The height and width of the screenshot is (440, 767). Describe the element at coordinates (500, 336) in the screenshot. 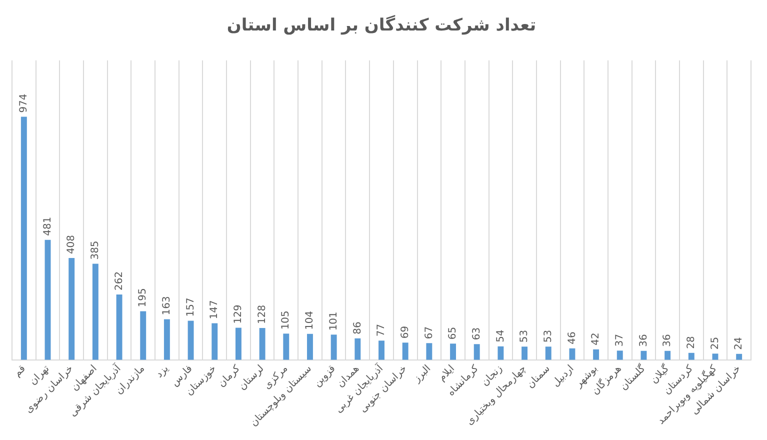

I see `data-label: 54` at that location.